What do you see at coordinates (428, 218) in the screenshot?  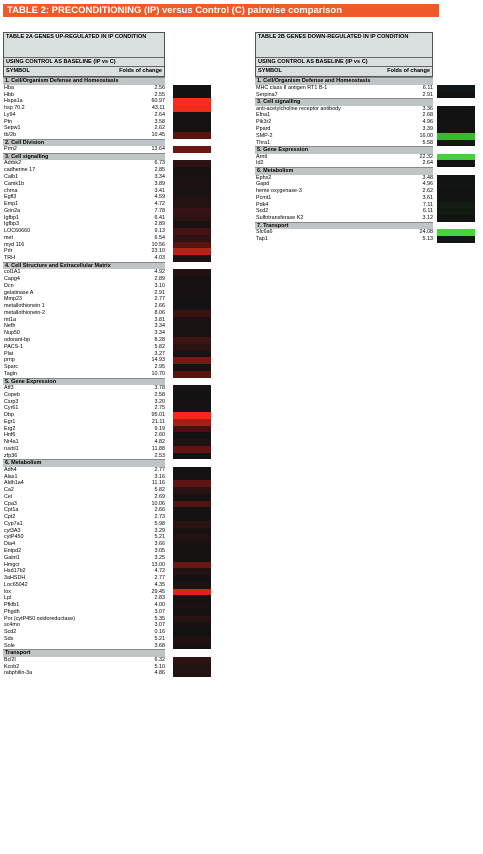 I see `fold-change-value: 3.12` at bounding box center [428, 218].